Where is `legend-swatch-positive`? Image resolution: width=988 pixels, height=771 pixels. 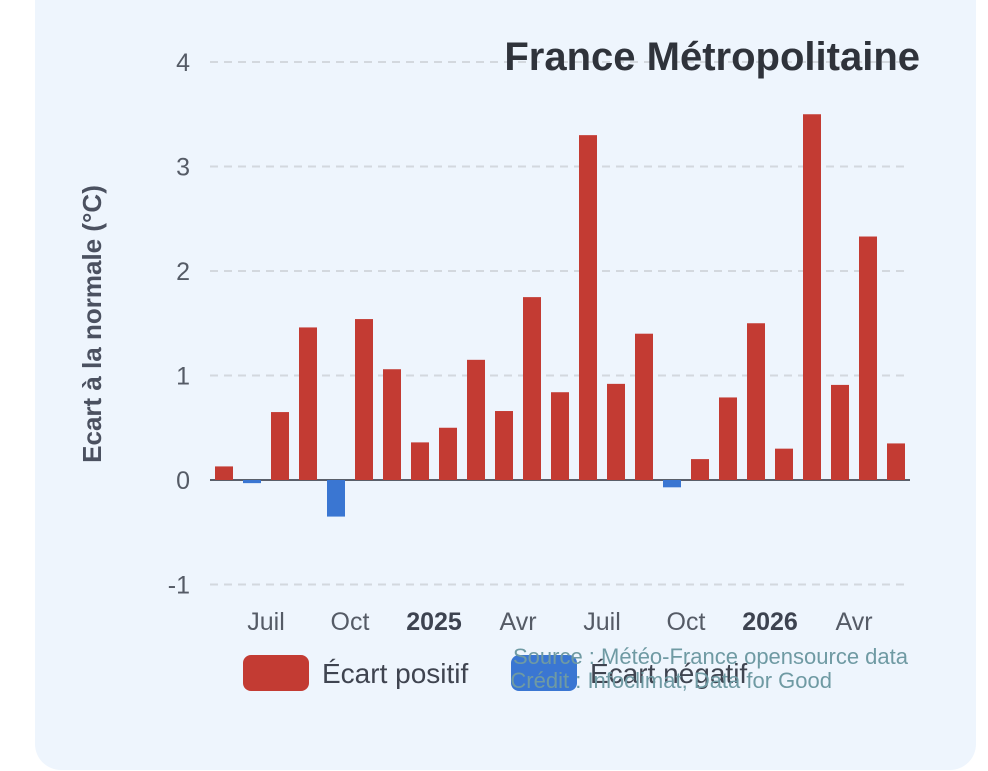 legend-swatch-positive is located at coordinates (276, 673).